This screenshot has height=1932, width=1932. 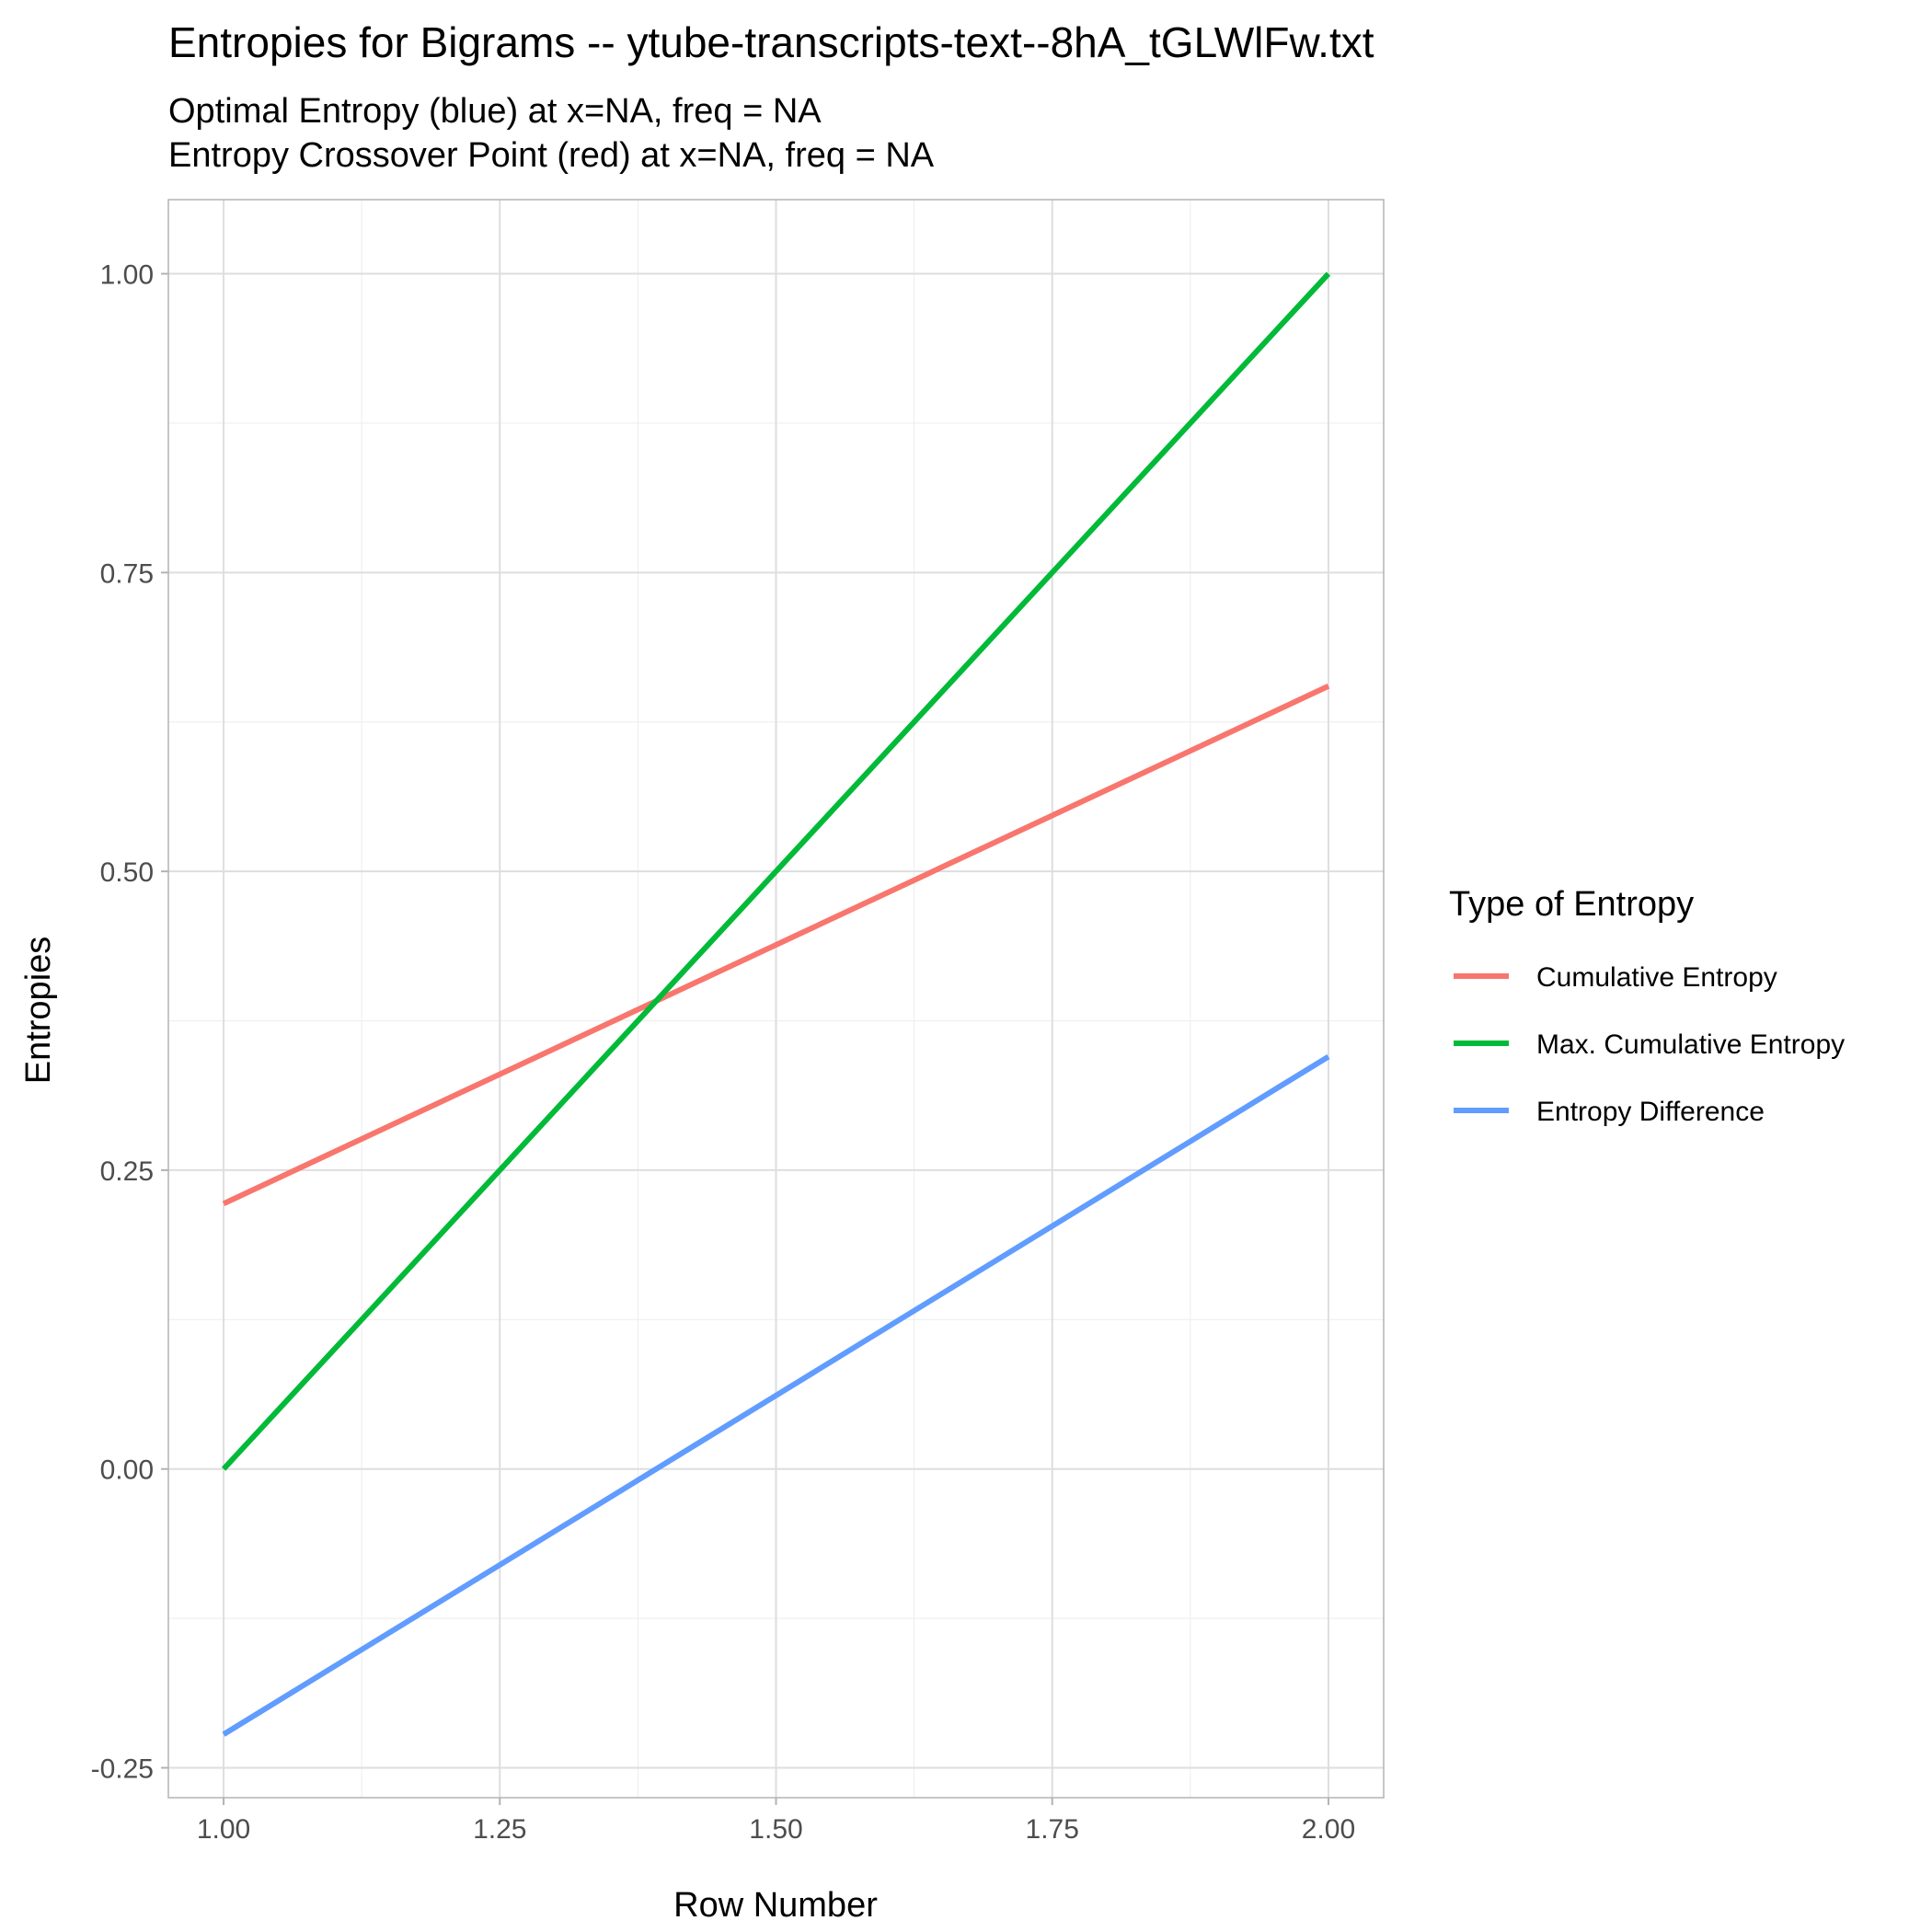 I want to click on y-tick-label: 0.75, so click(x=127, y=573).